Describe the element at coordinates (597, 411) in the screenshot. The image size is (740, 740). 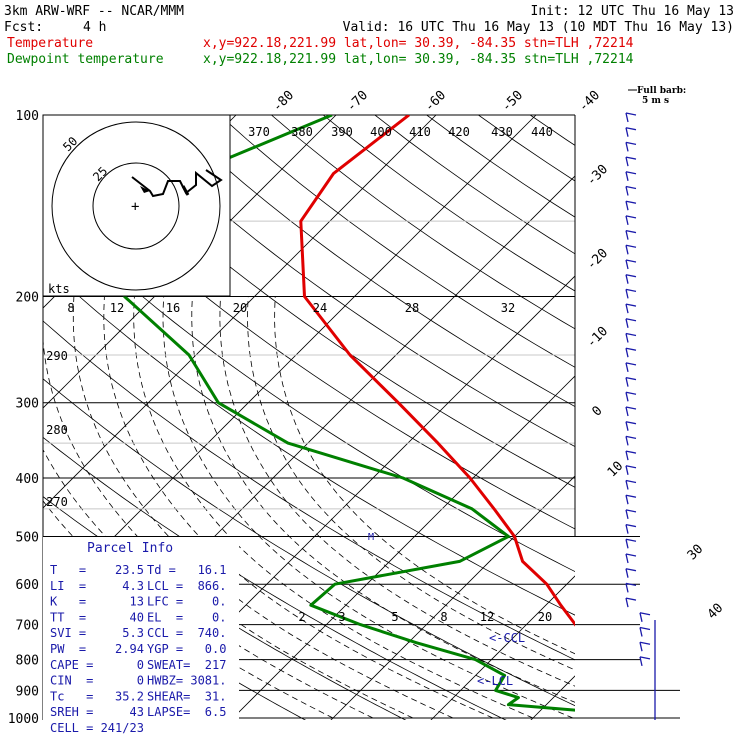
I see `isotherm-right-label: 0` at that location.